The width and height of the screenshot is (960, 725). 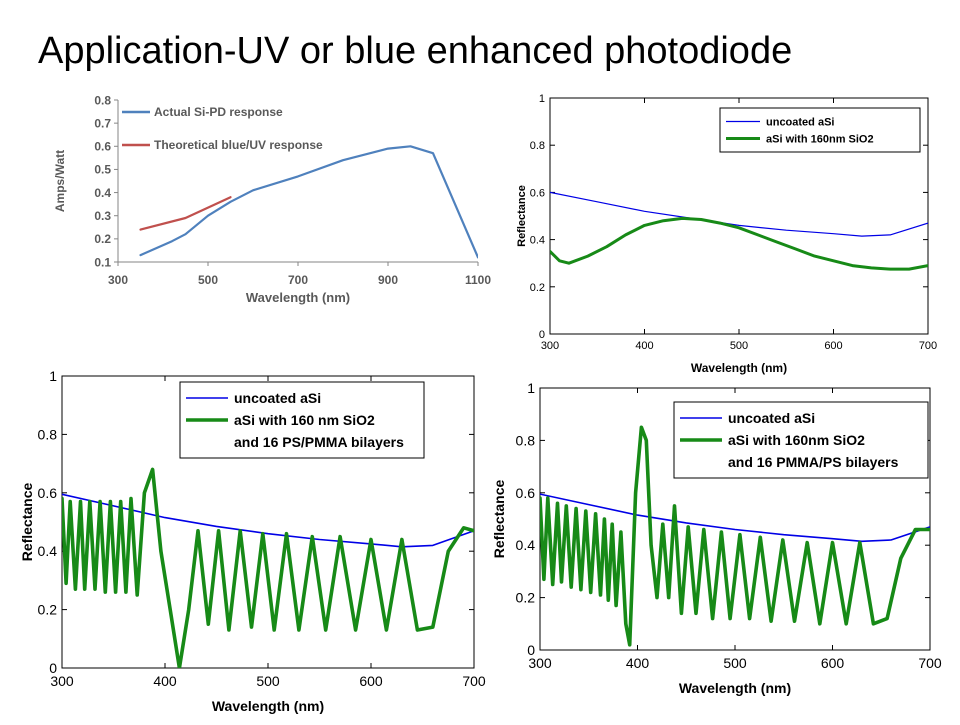 I want to click on y-tick-label: 0.1, so click(x=102, y=262).